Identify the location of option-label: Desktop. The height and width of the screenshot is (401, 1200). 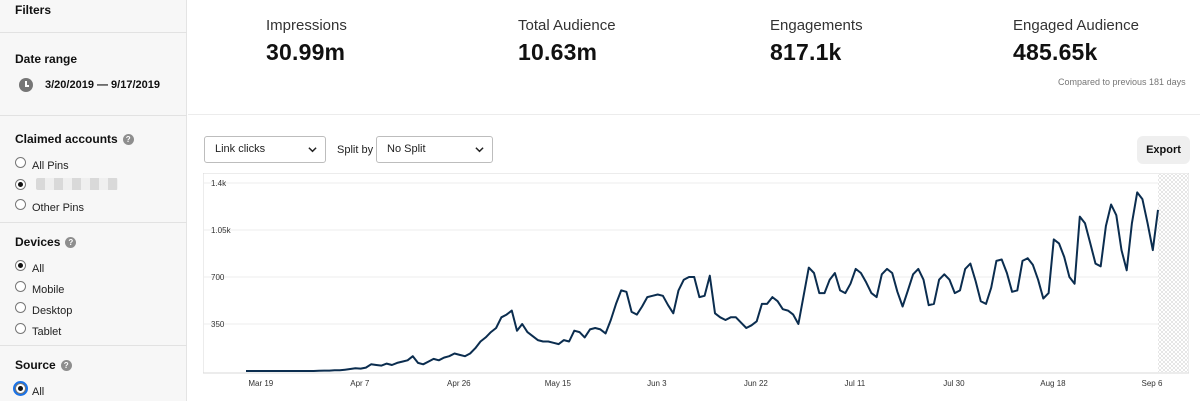
(52, 311).